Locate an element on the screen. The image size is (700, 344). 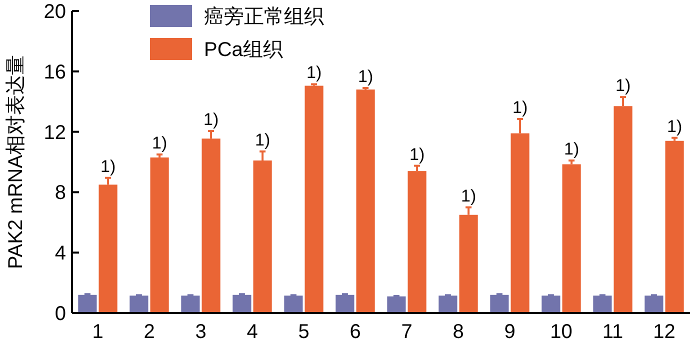
x-tick-label: 8 is located at coordinates (458, 332).